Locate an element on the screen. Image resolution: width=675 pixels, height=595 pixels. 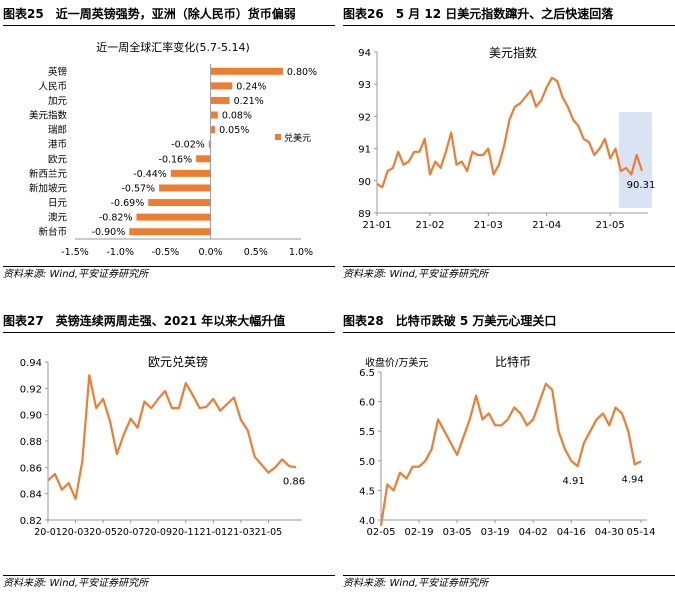
x-tick-label: -0.5% is located at coordinates (166, 252).